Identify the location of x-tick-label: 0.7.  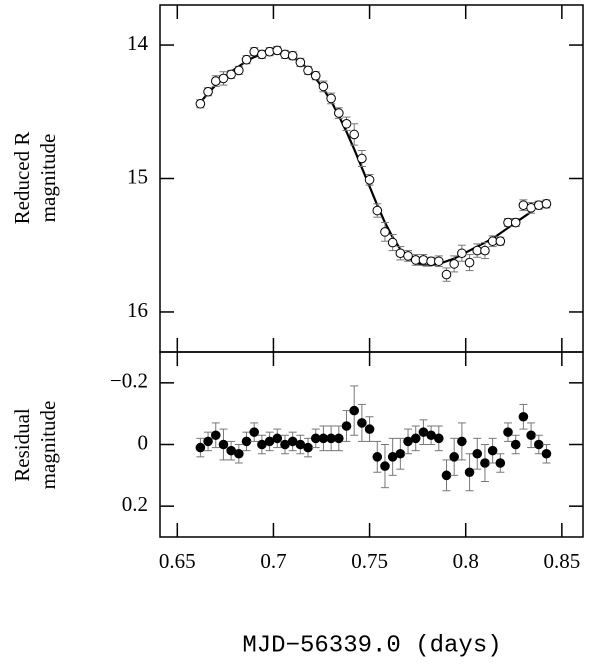
(273, 561).